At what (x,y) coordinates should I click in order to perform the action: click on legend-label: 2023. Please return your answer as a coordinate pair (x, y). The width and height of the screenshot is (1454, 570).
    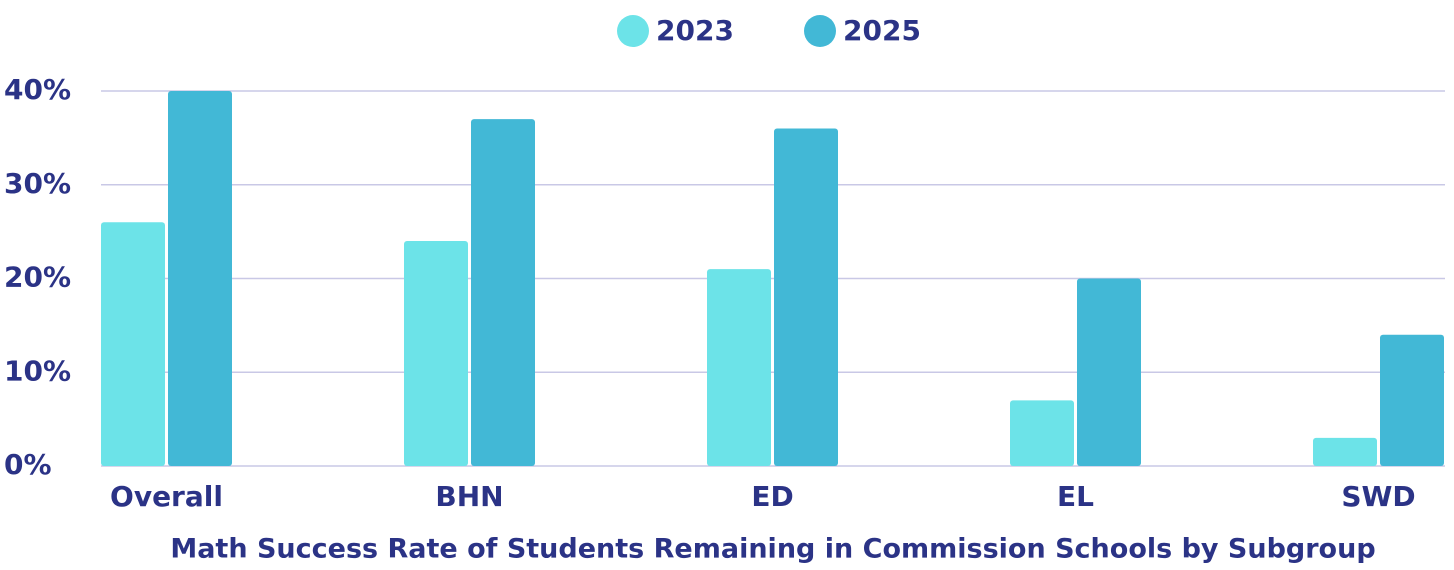
    Looking at the image, I should click on (695, 30).